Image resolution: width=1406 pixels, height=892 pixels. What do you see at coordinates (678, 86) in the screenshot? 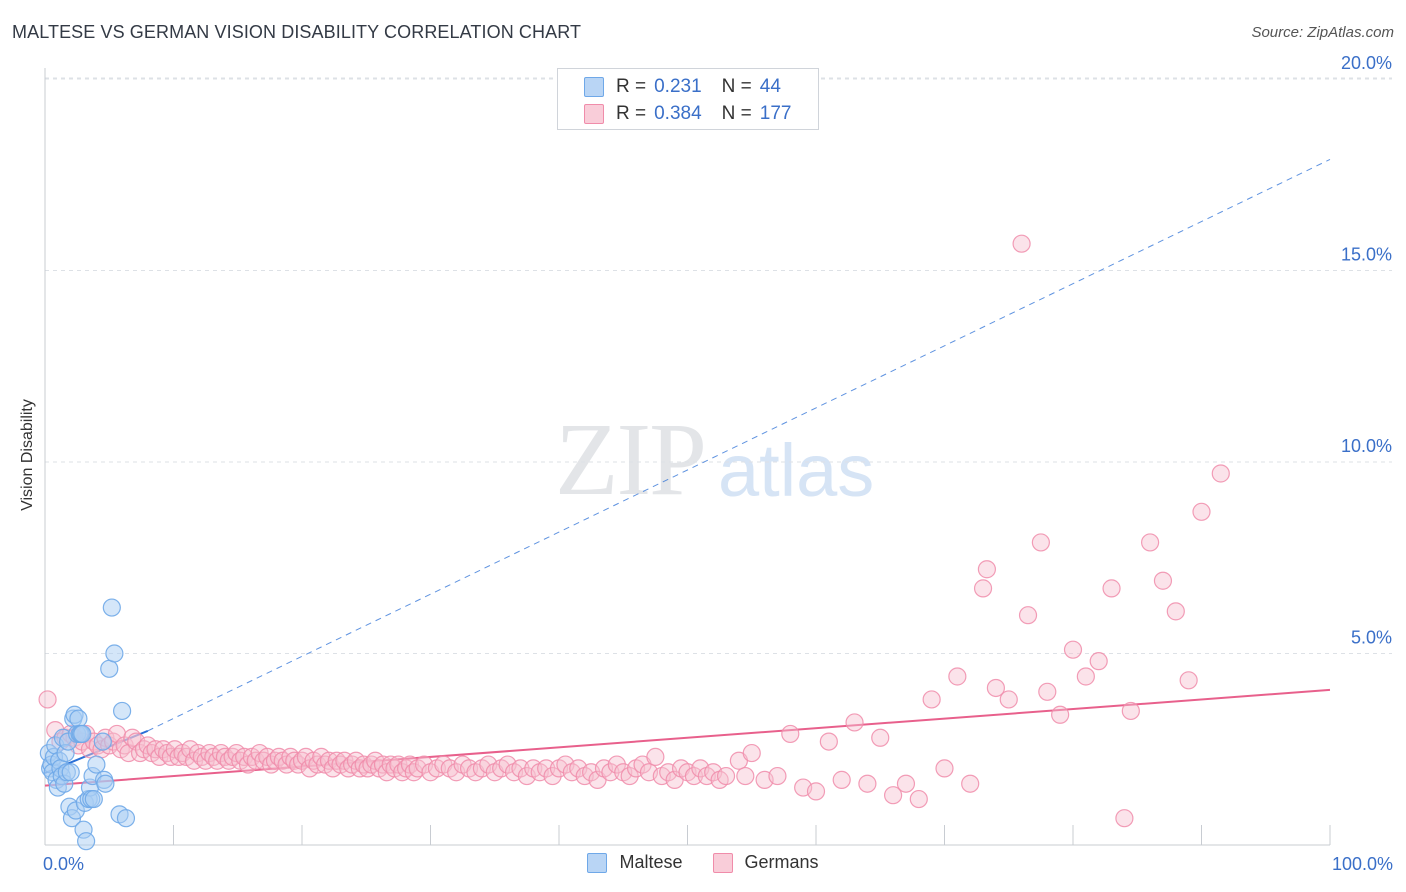
I see `r-value: 0.231` at bounding box center [678, 86].